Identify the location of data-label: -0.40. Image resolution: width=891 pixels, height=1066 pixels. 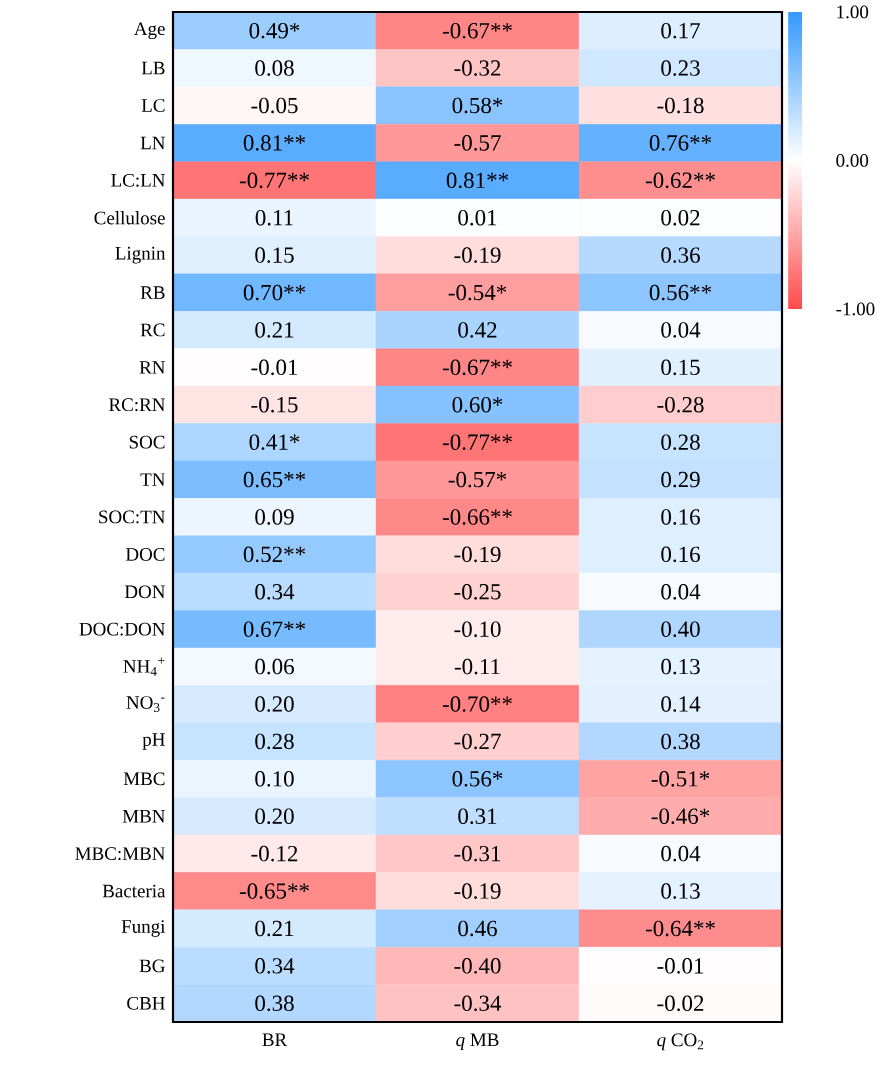
(477, 966).